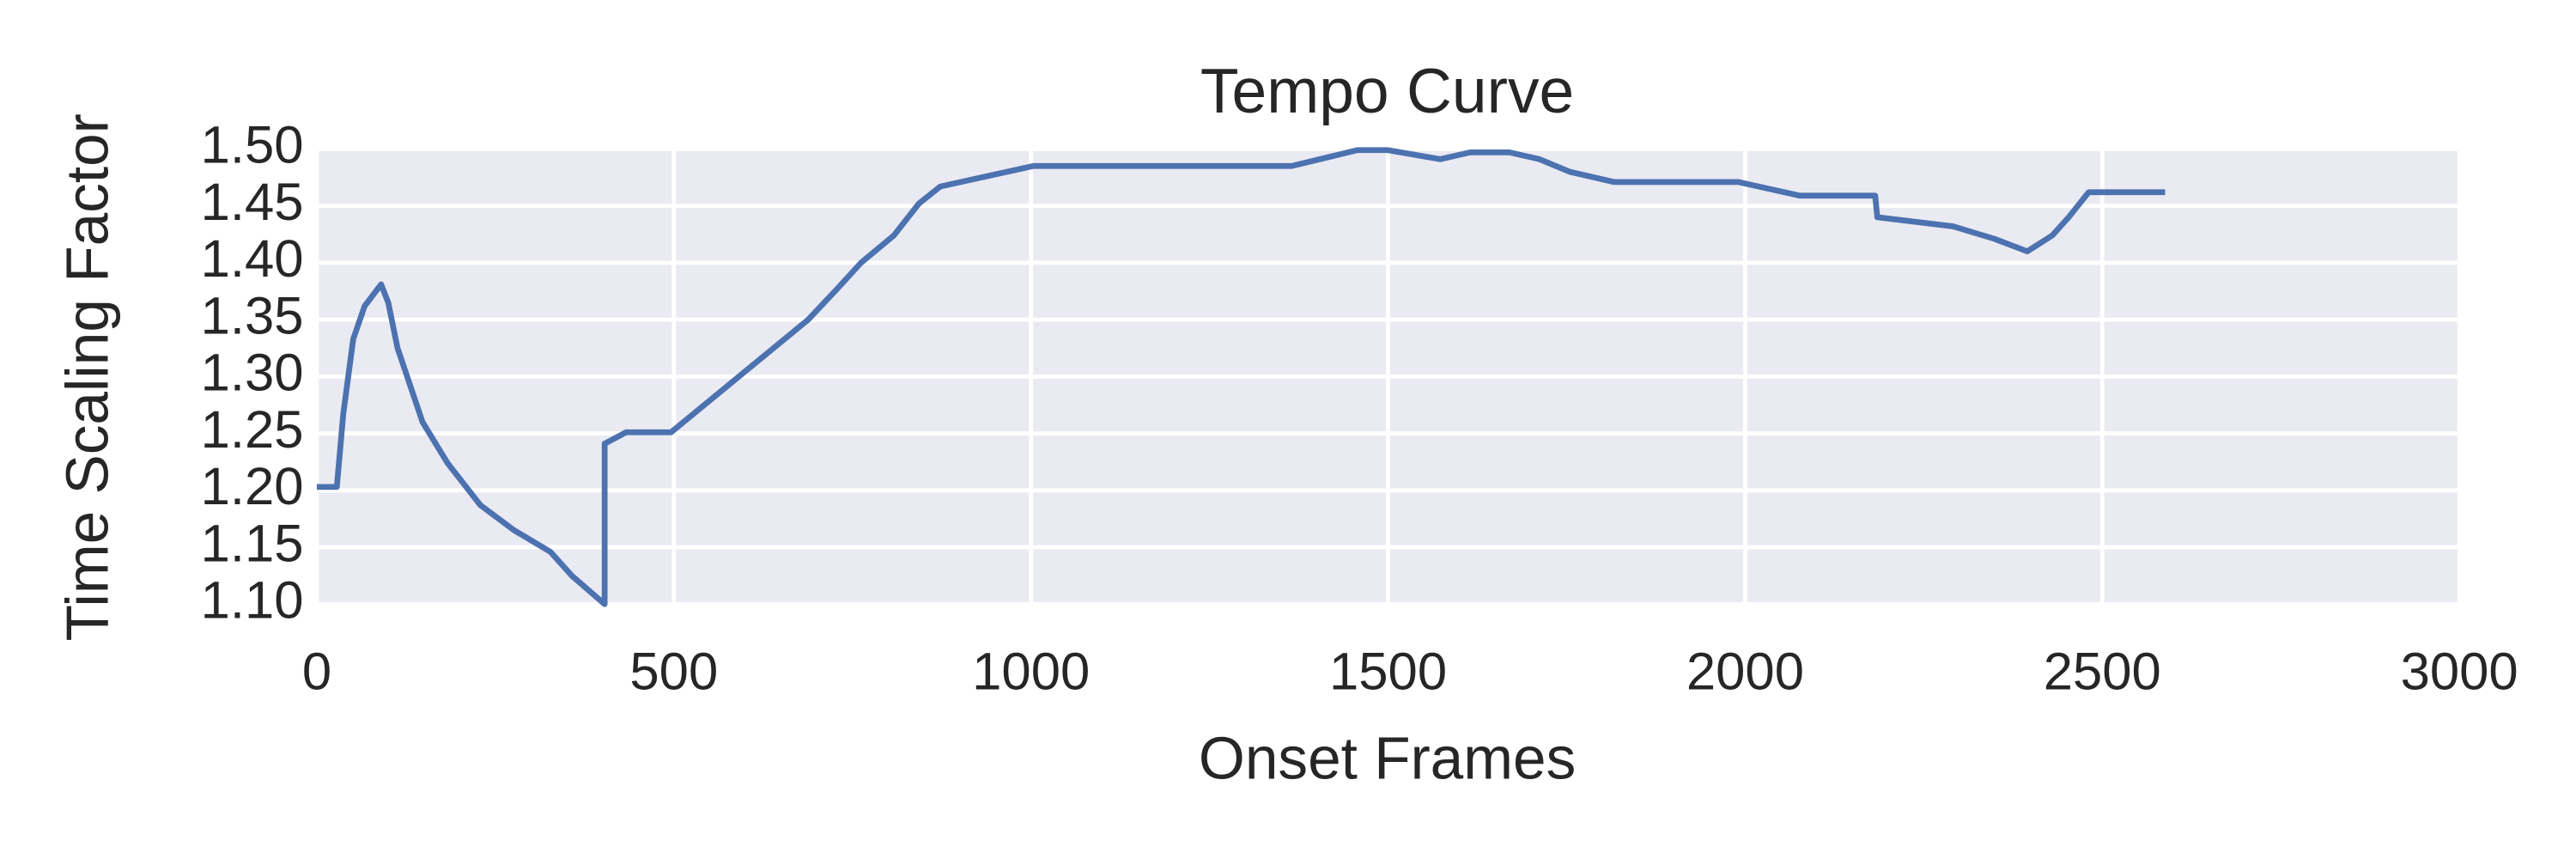 The height and width of the screenshot is (859, 2576). What do you see at coordinates (1387, 758) in the screenshot?
I see `x-axis-label: Onset Frames` at bounding box center [1387, 758].